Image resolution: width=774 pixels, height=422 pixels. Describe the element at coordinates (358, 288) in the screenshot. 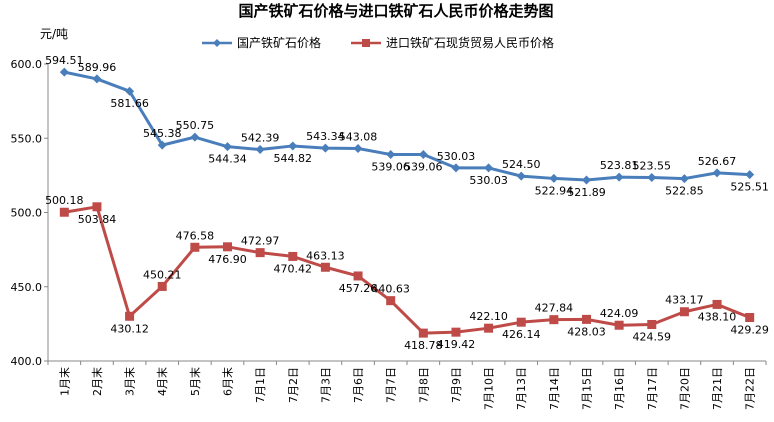

I see `data-label: 457.26` at that location.